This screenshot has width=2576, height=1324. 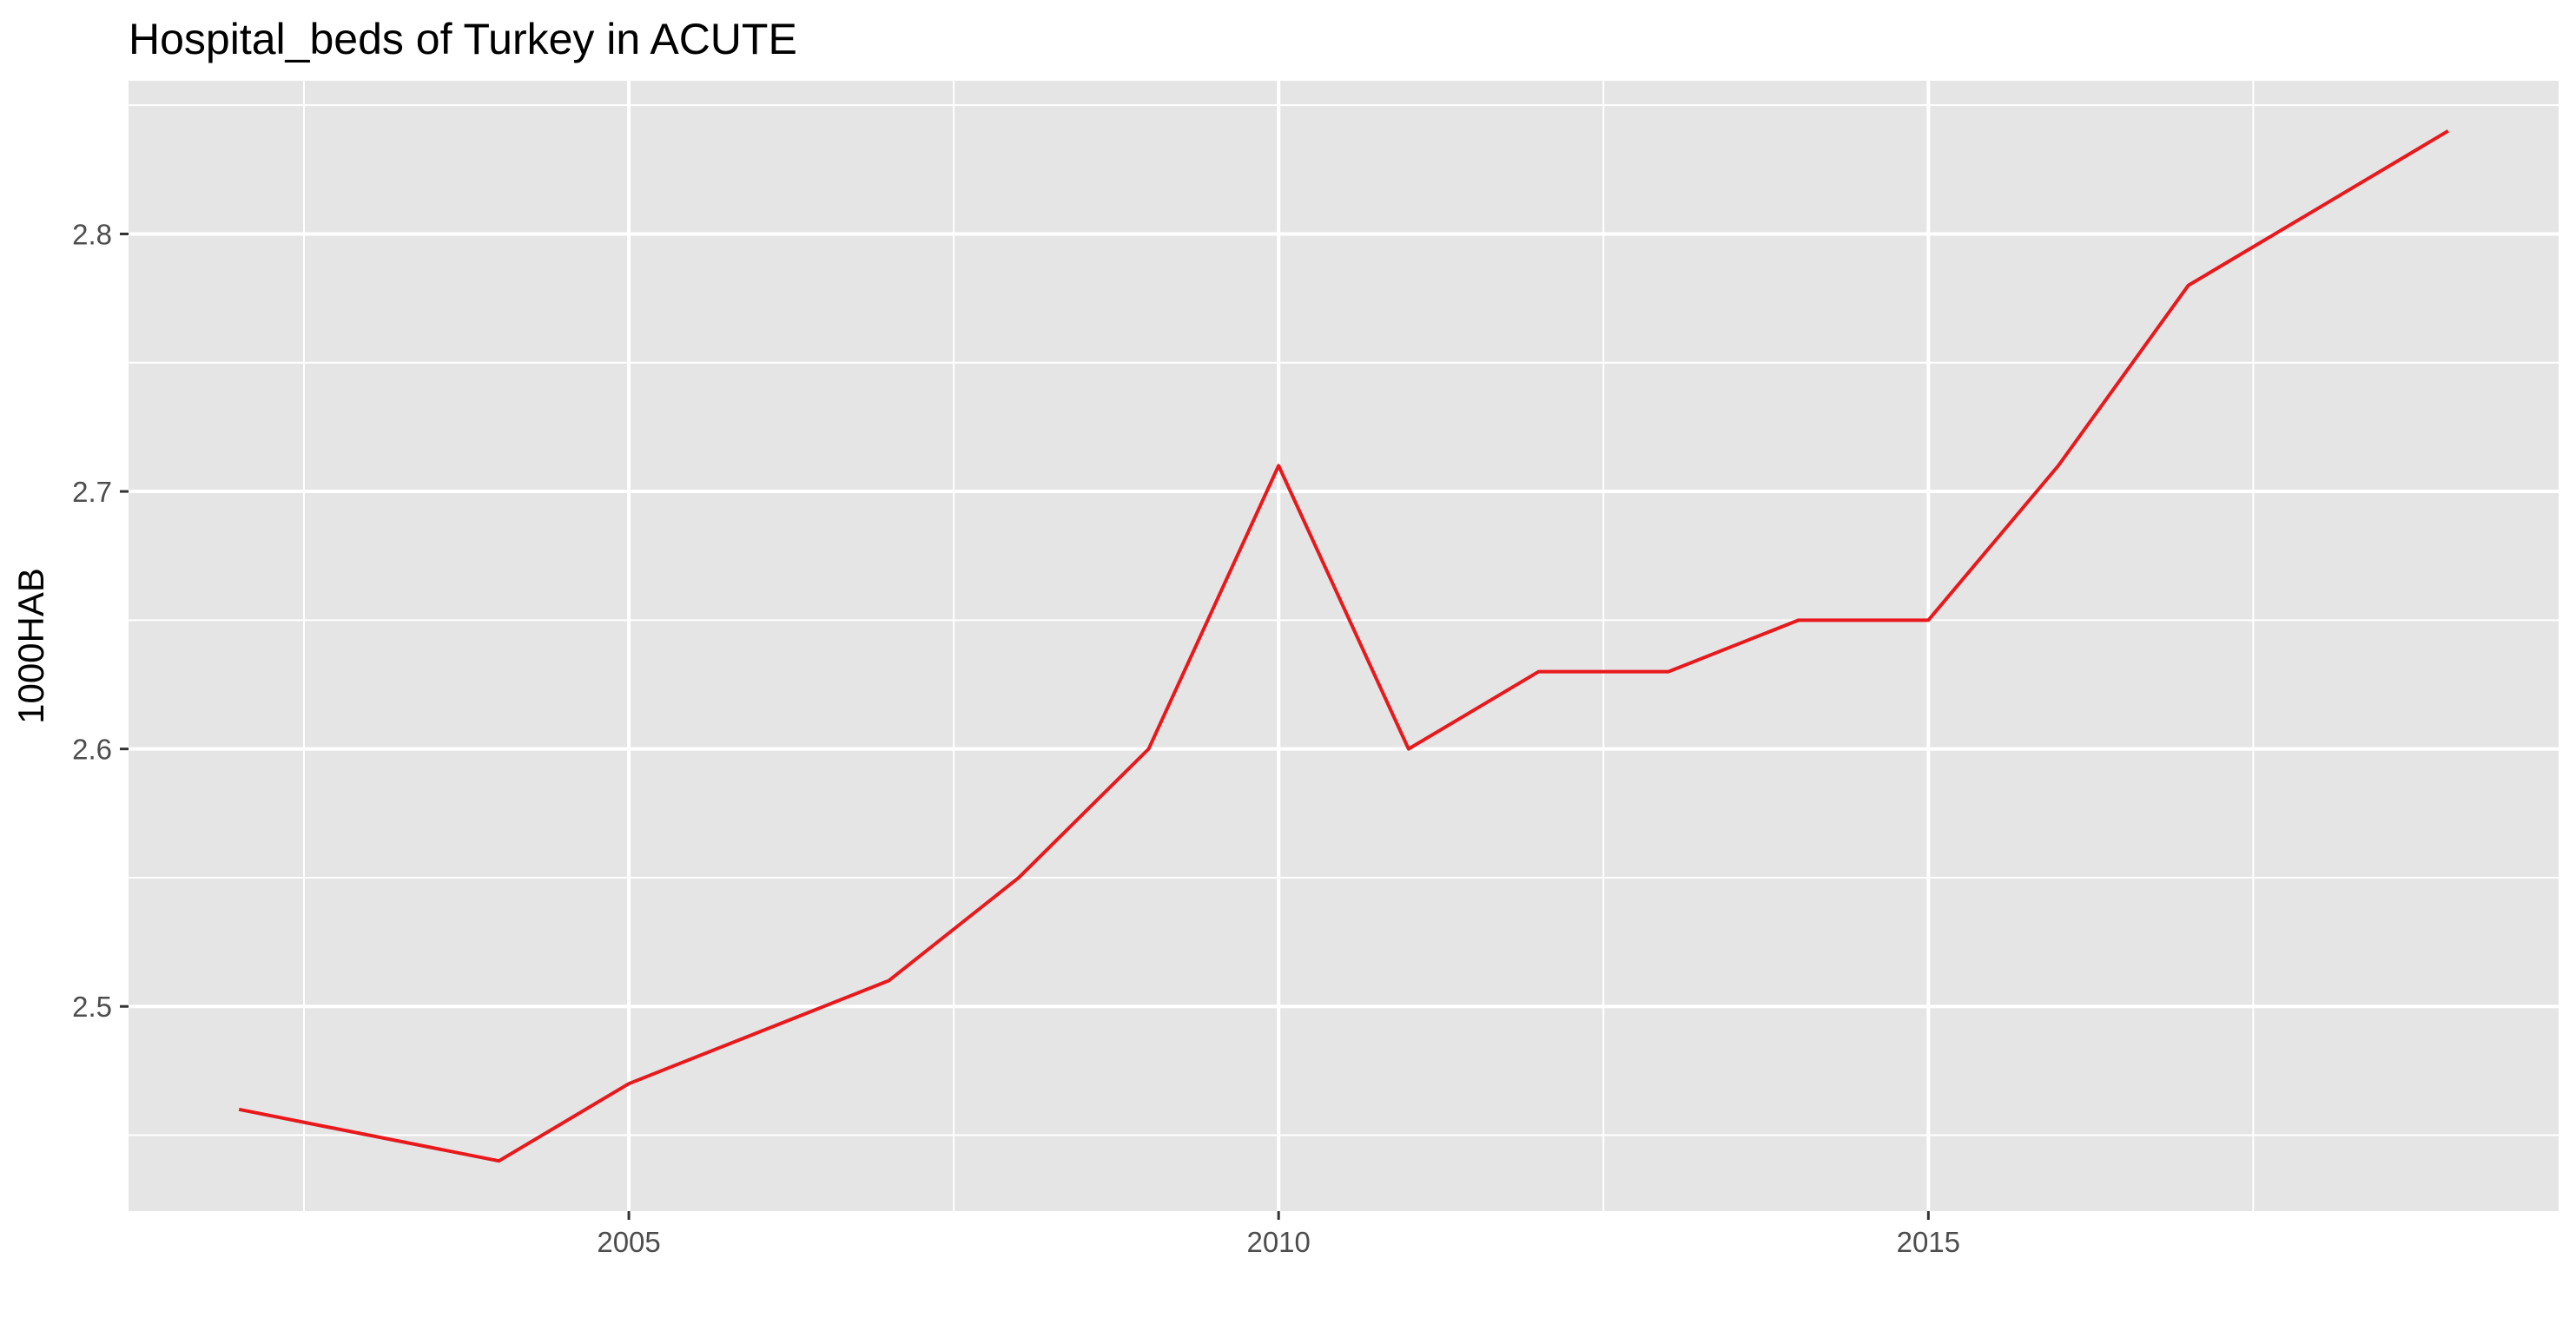 What do you see at coordinates (1278, 1242) in the screenshot?
I see `x-tick-label: 2010` at bounding box center [1278, 1242].